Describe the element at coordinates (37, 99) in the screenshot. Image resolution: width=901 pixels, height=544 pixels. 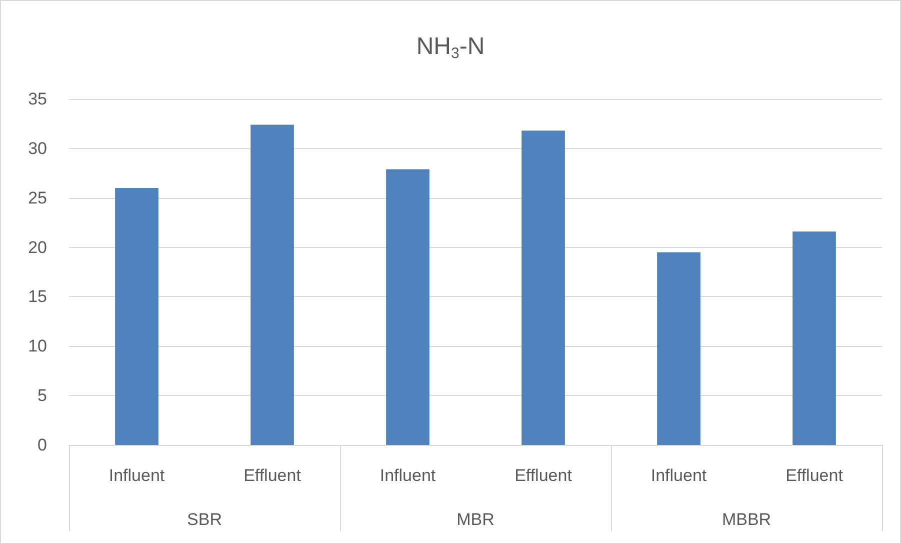
I see `y-tick-label: 35` at that location.